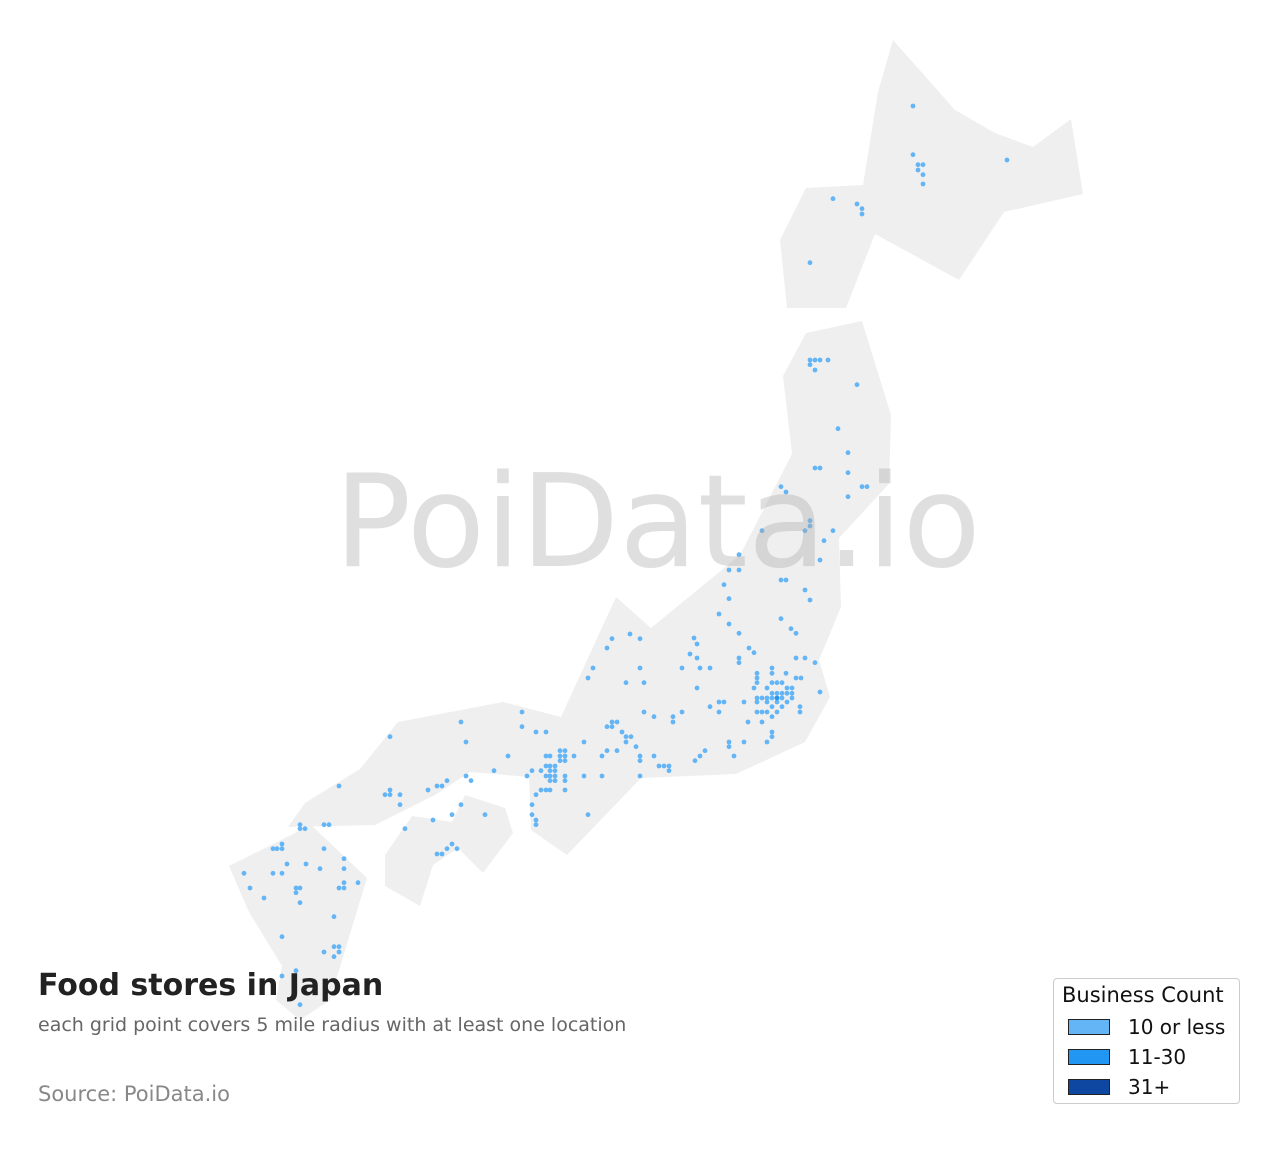 The height and width of the screenshot is (1152, 1280). What do you see at coordinates (931, 174) in the screenshot?
I see `land-hokkaido` at bounding box center [931, 174].